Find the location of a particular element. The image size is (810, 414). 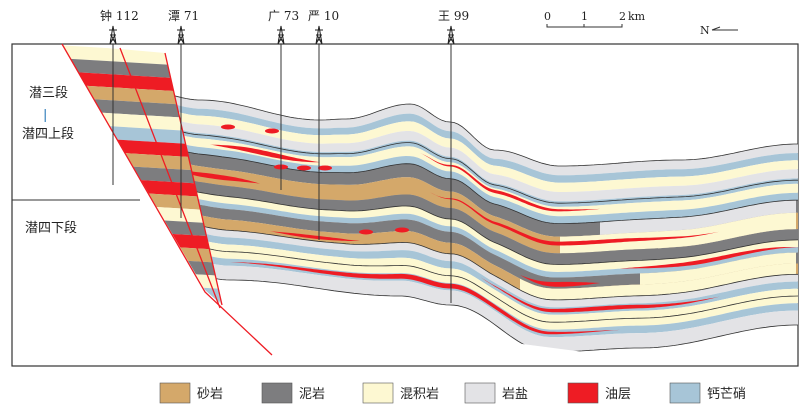

scale-tick-2: 2 is located at coordinates (622, 16).